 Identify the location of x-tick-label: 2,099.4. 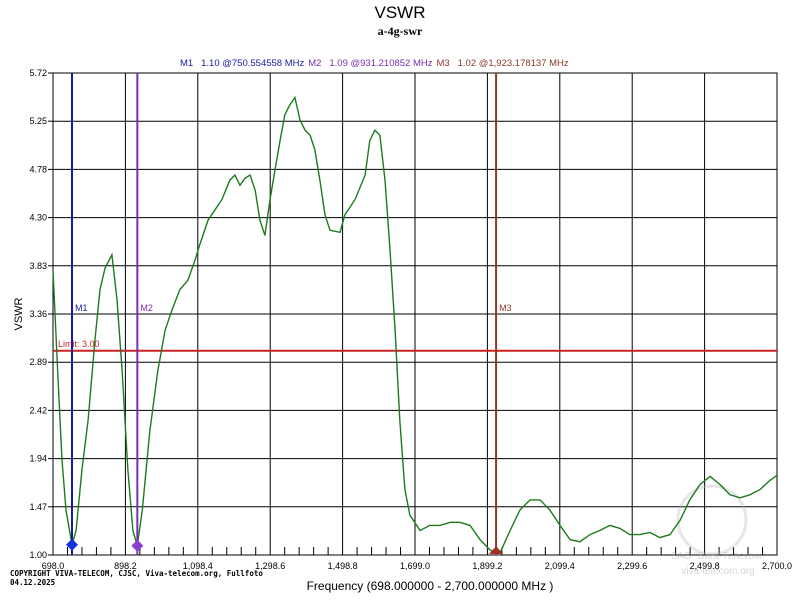
(560, 566).